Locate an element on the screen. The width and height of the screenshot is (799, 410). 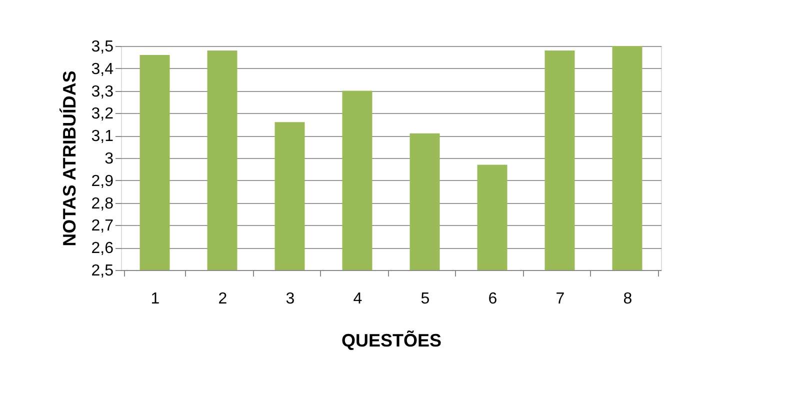
y-tick-label: 2,5 is located at coordinates (102, 271).